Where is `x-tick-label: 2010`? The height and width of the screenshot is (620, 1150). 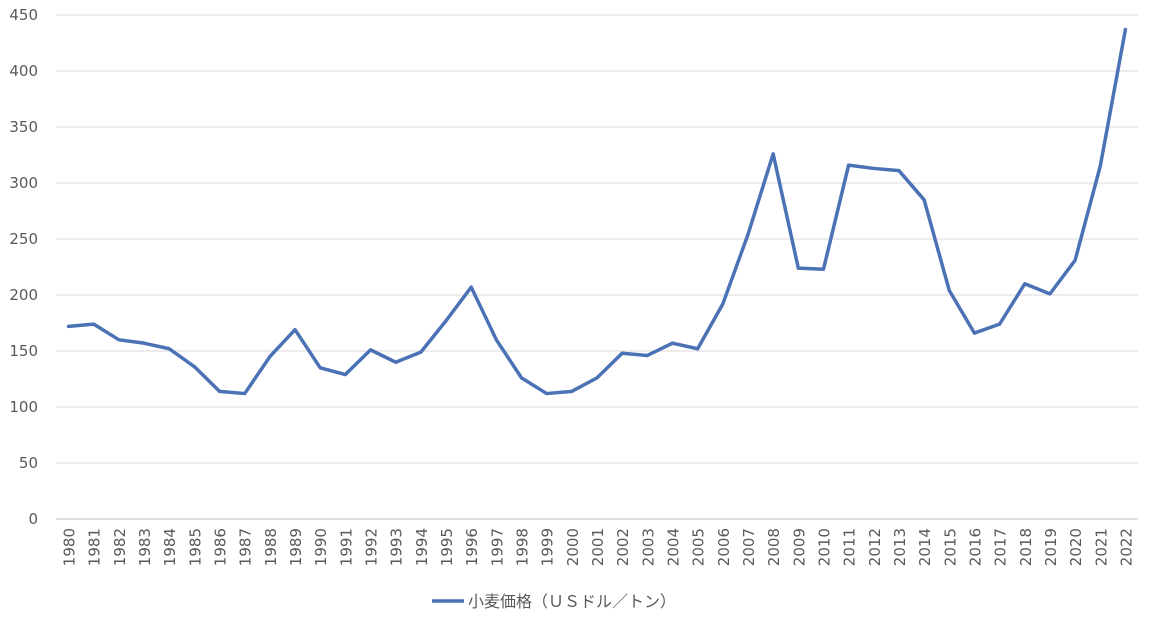
x-tick-label: 2010 is located at coordinates (824, 547).